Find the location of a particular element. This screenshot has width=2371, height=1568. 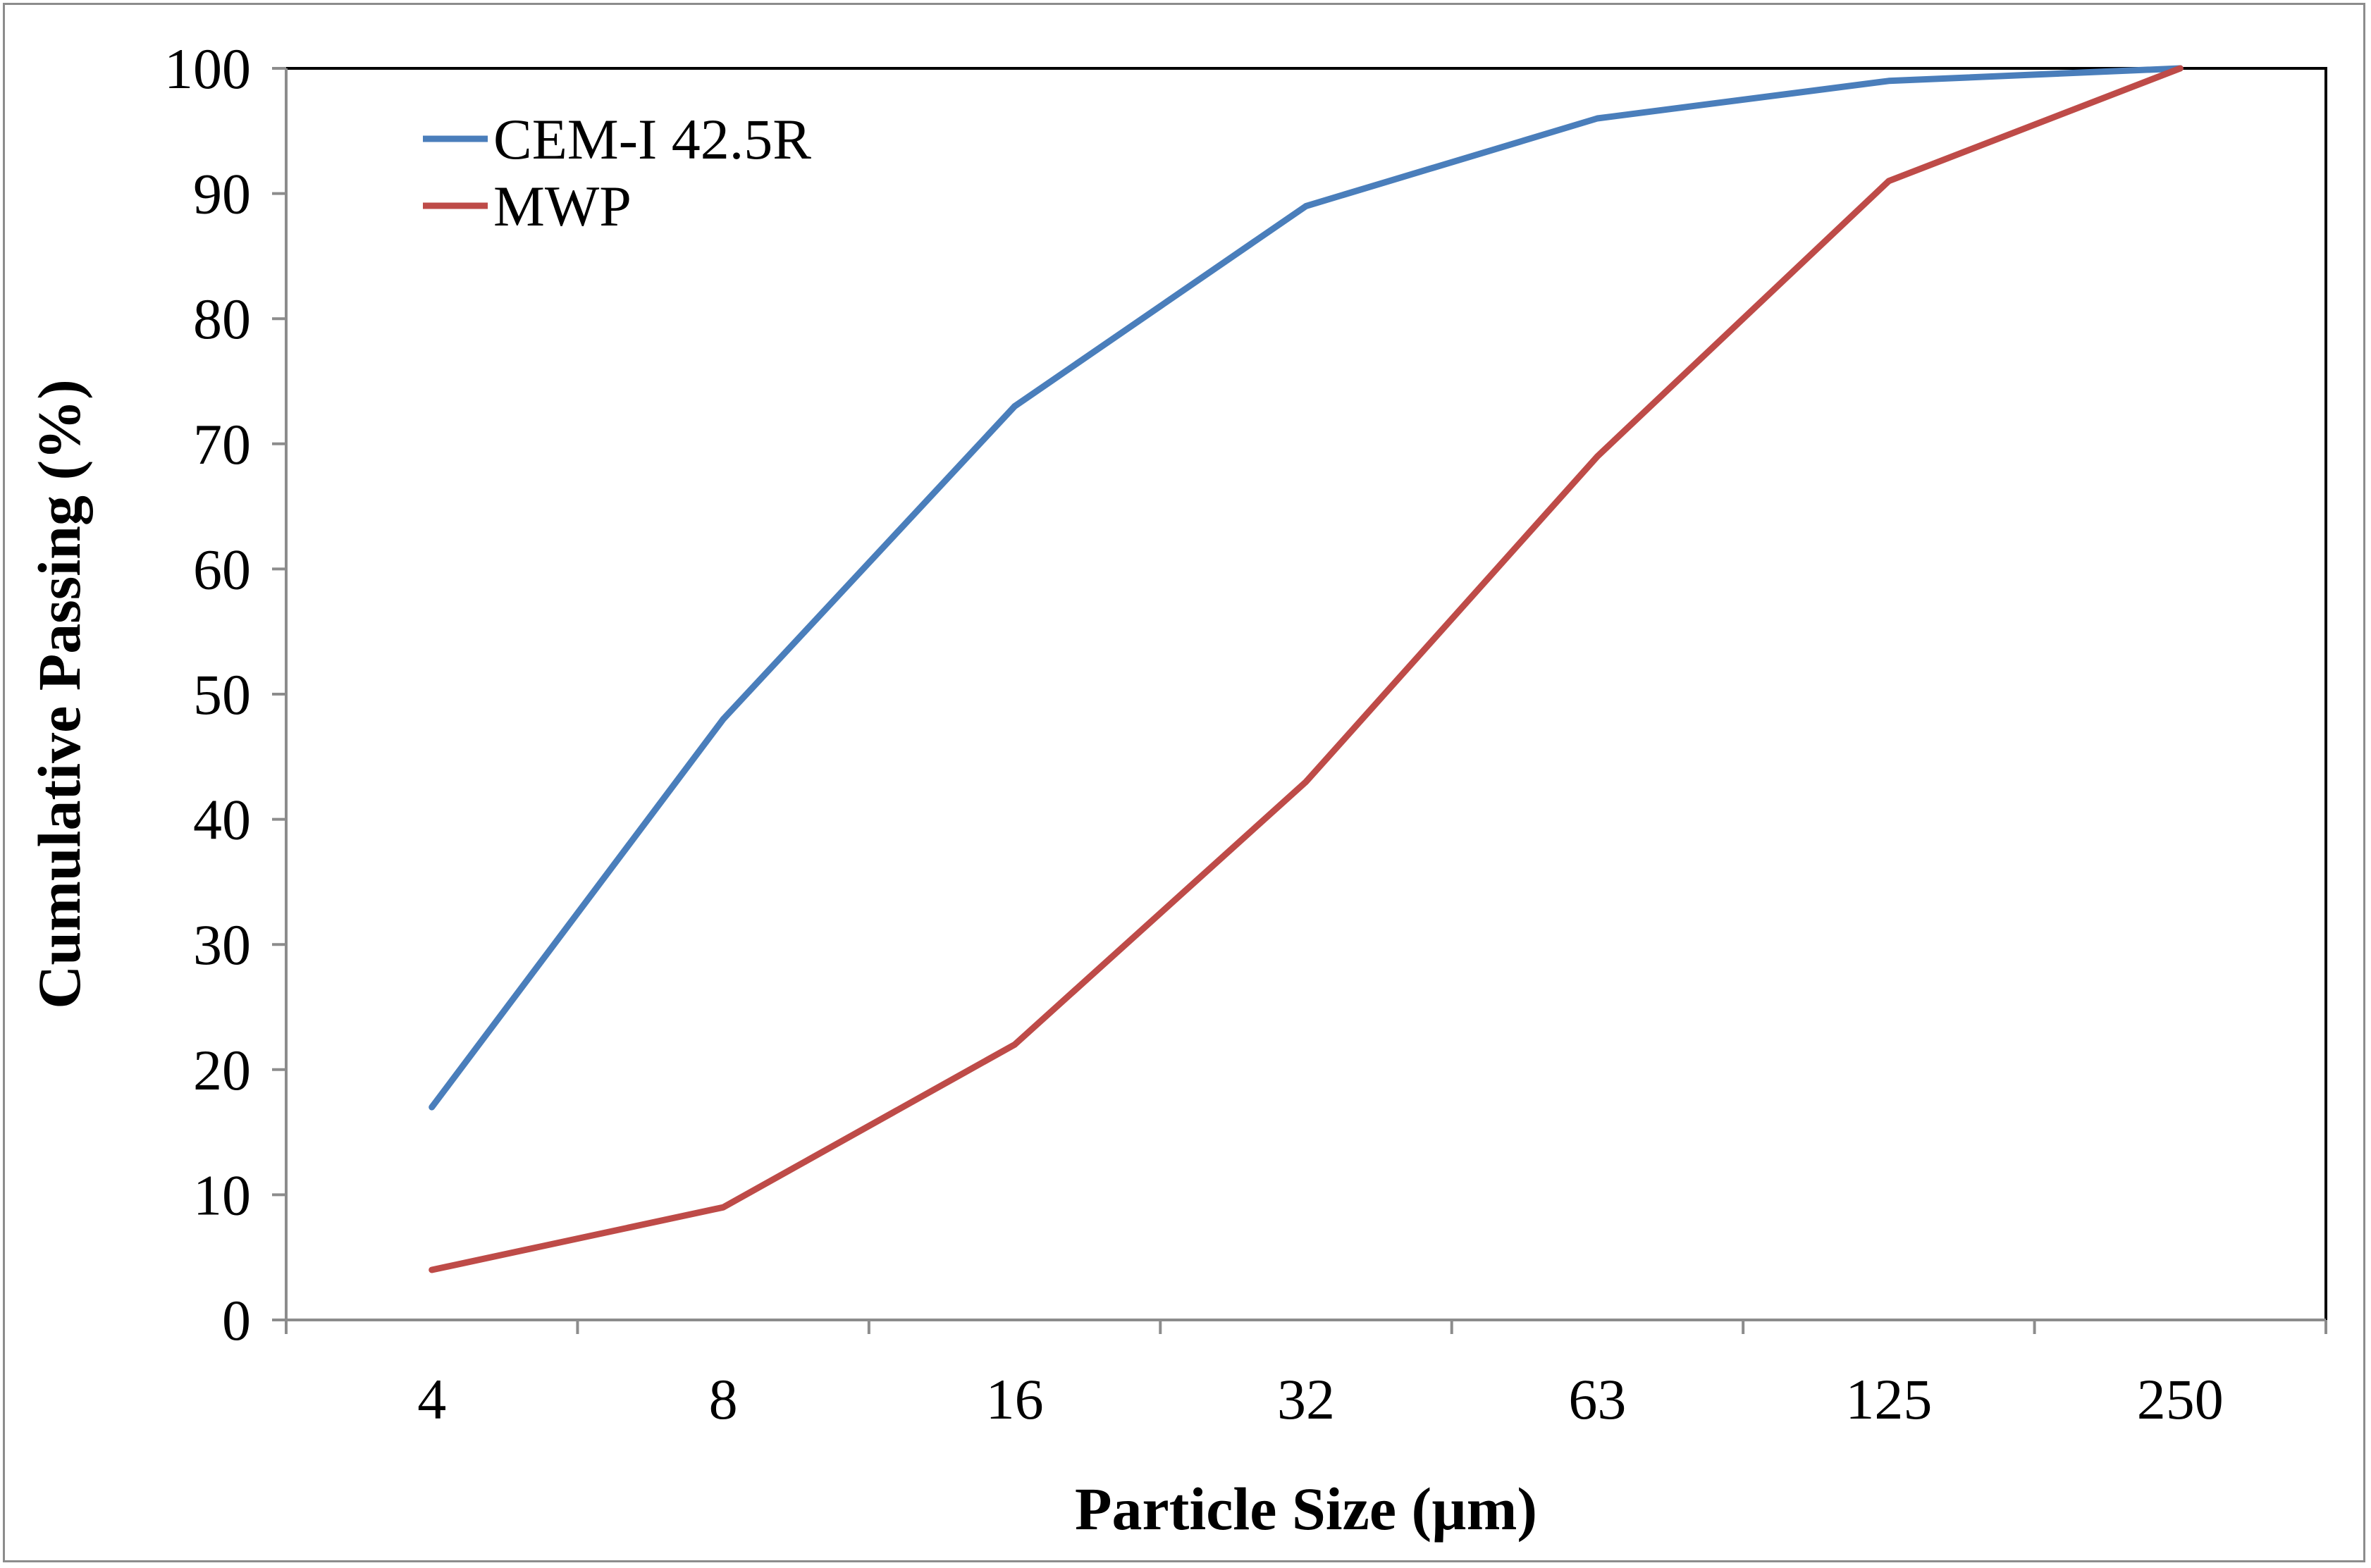

y-tick-label: 40 is located at coordinates (222, 820).